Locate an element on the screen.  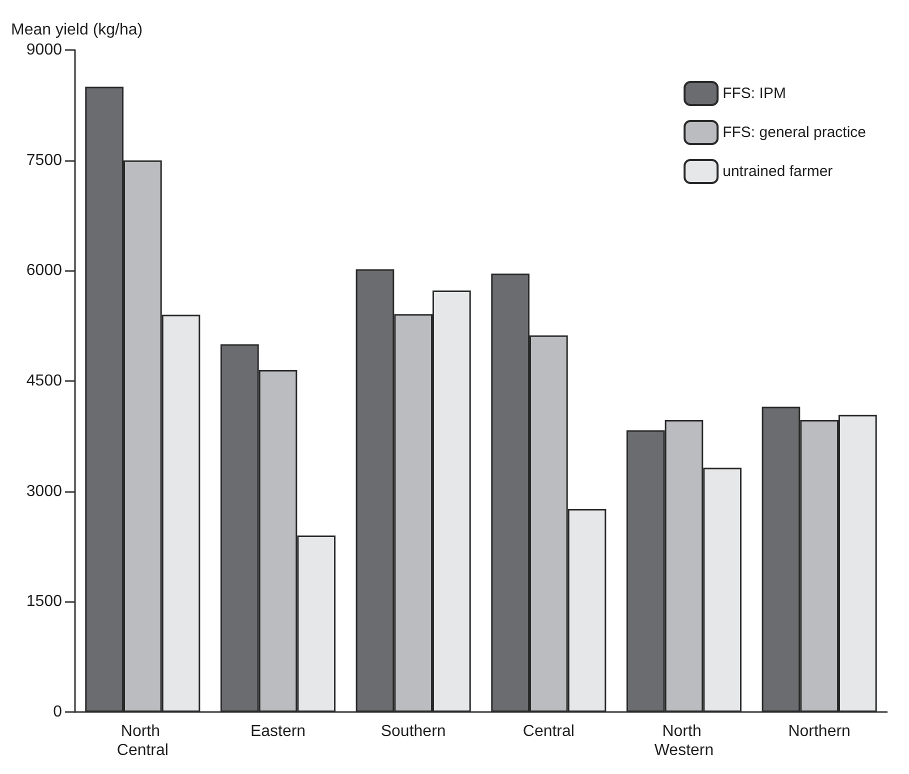
y-tick-label: 6000 is located at coordinates (44, 271).